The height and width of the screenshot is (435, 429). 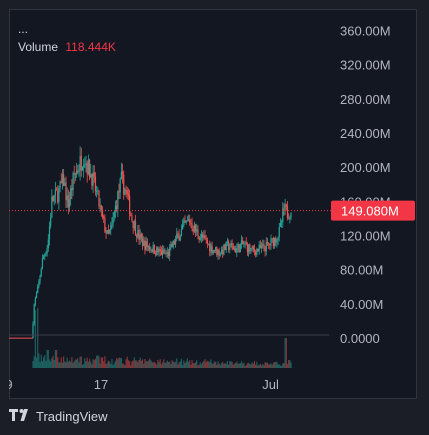 What do you see at coordinates (20, 416) in the screenshot?
I see `tradingview-logo-icon` at bounding box center [20, 416].